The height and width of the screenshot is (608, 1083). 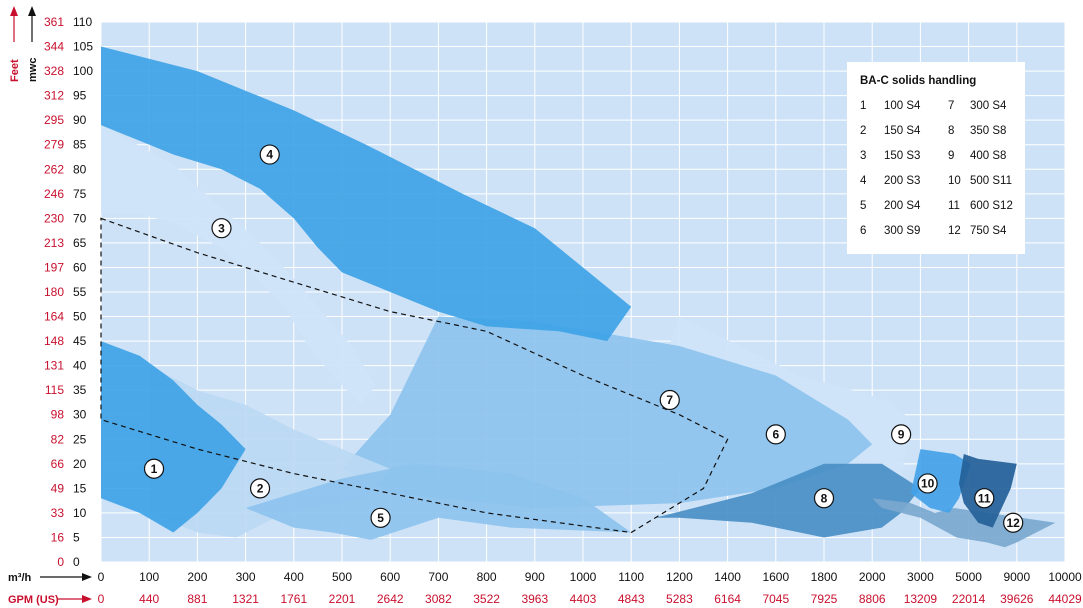 I want to click on zone-5-label: 5, so click(x=380, y=518).